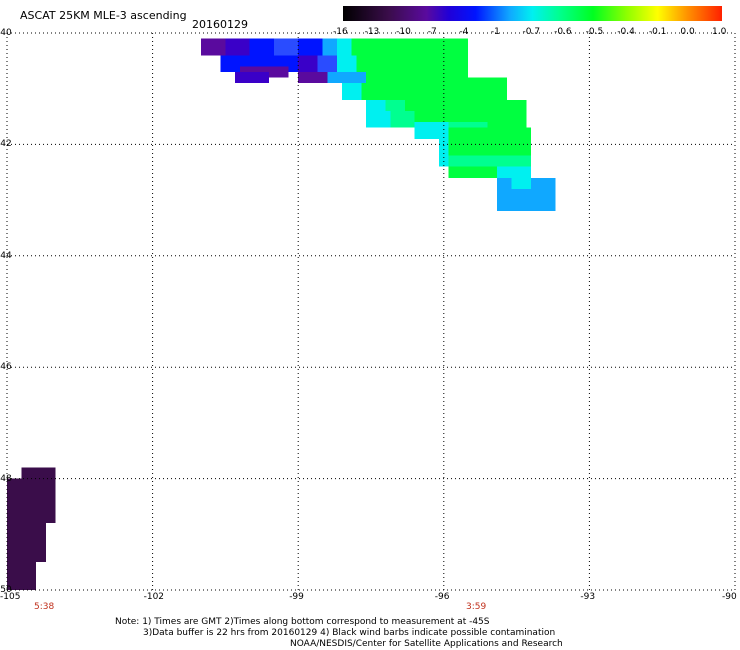  I want to click on y-tick-label: -40, so click(6, 33).